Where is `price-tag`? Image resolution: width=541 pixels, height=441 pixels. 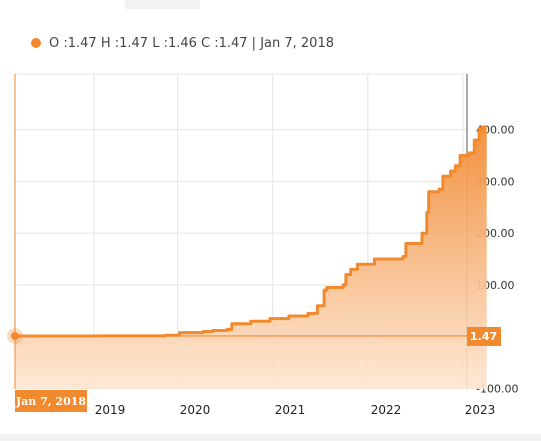
price-tag is located at coordinates (484, 336).